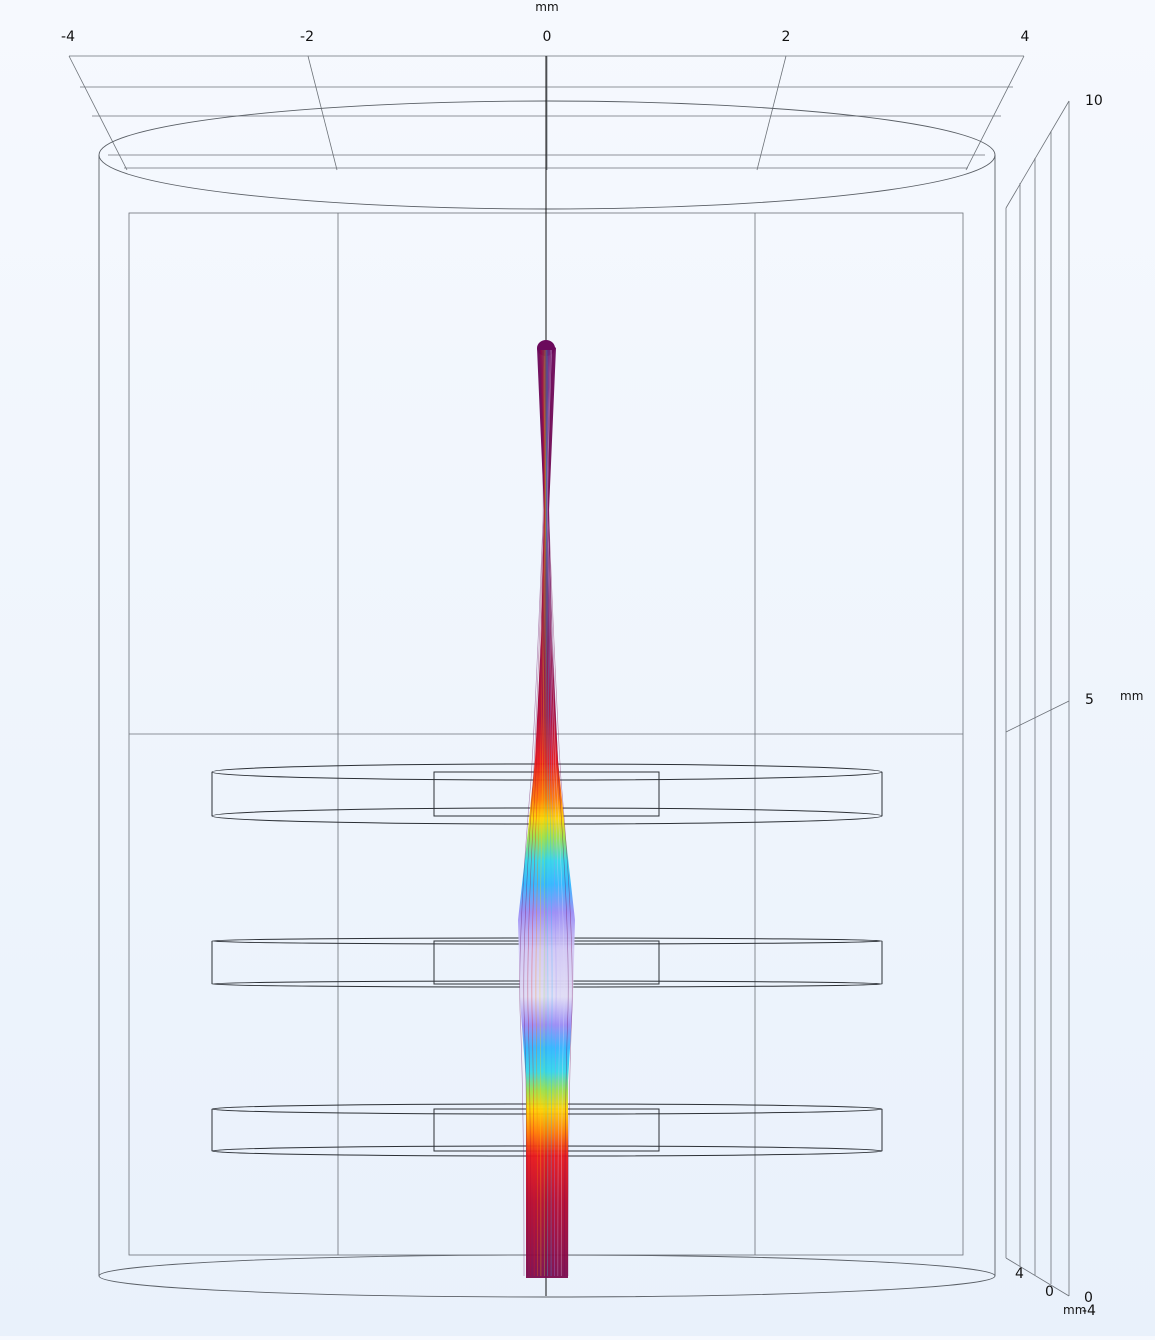 The image size is (1155, 1340). What do you see at coordinates (68, 37) in the screenshot?
I see `top-tick-label: -4` at bounding box center [68, 37].